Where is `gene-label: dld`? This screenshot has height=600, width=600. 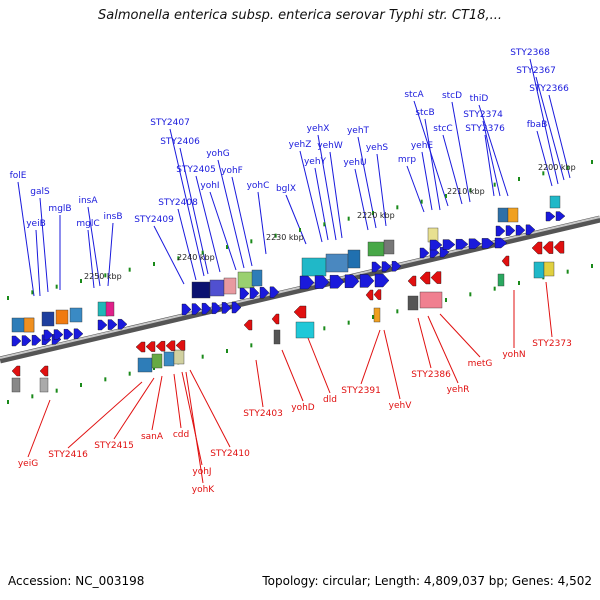 gene-label: dld is located at coordinates (330, 400).